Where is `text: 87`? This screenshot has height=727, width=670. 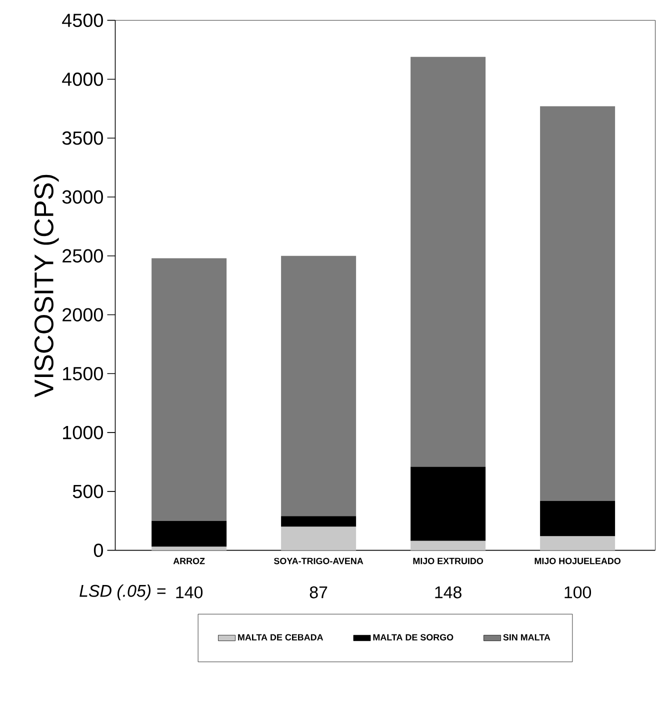
text: 87 is located at coordinates (319, 592).